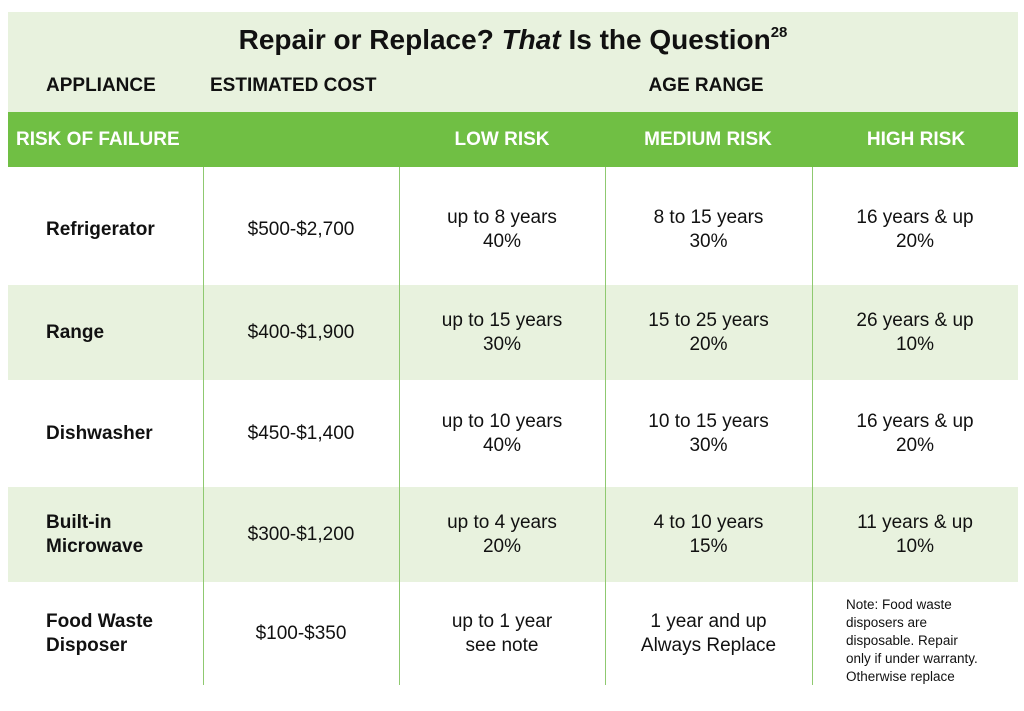 This screenshot has height=711, width=1024. What do you see at coordinates (706, 85) in the screenshot?
I see `col-header-age-range: AGE RANGE` at bounding box center [706, 85].